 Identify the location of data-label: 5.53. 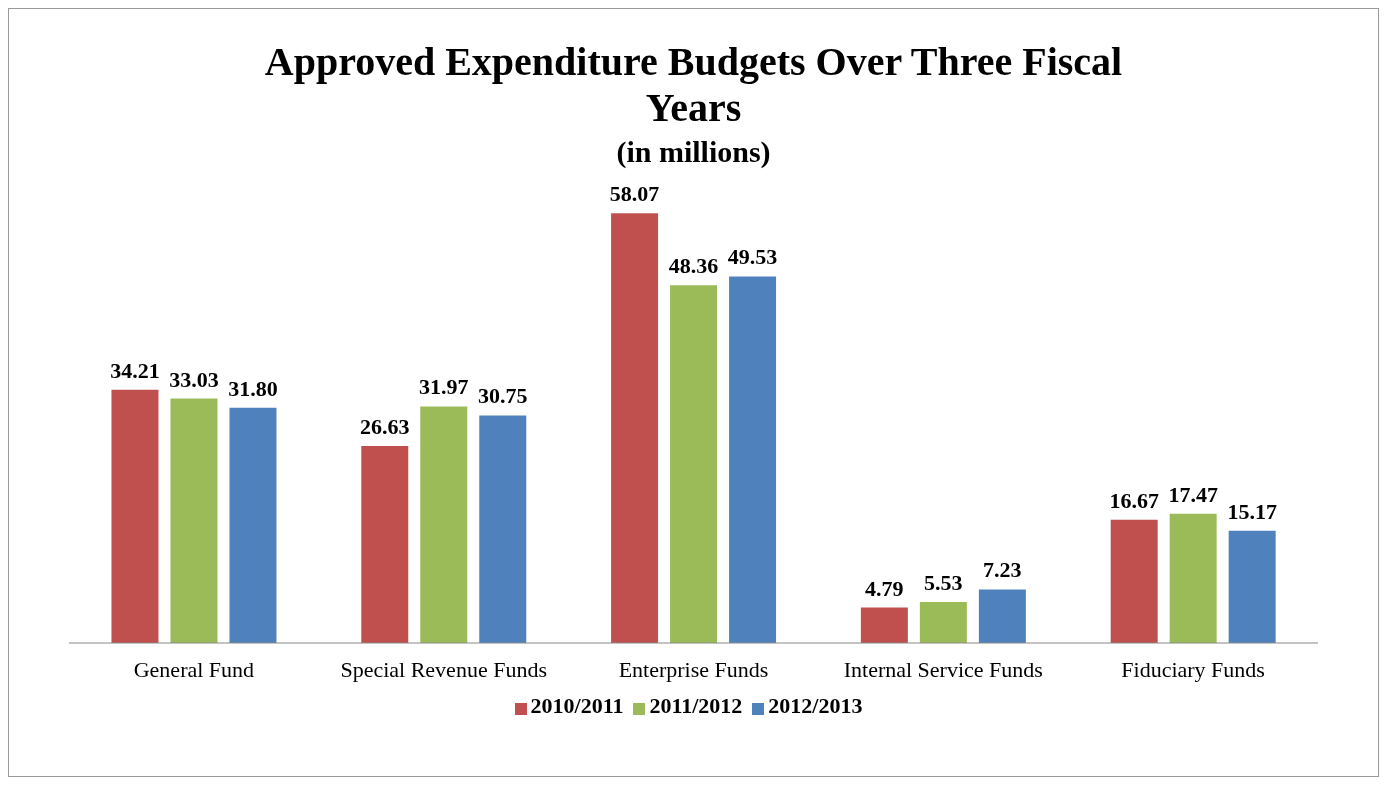
(943, 583).